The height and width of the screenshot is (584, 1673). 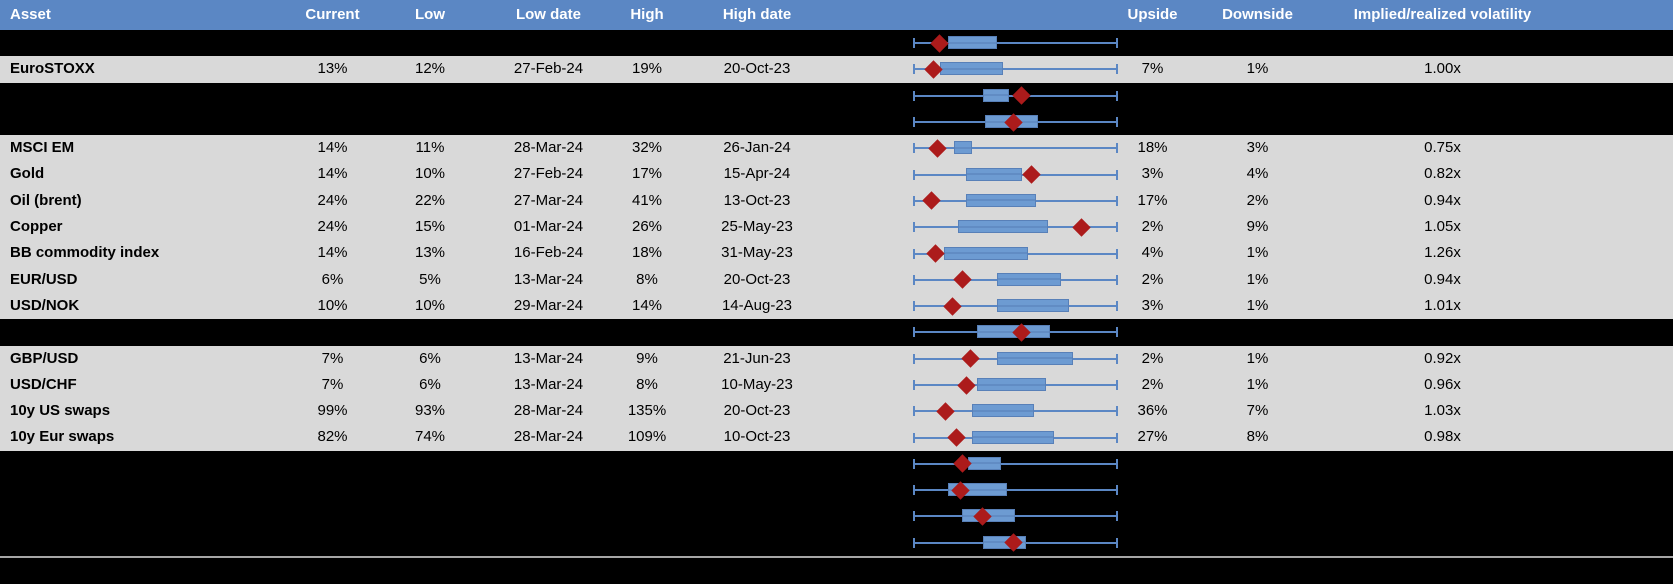 I want to click on cell-asset: MSCI EM, so click(x=42, y=148).